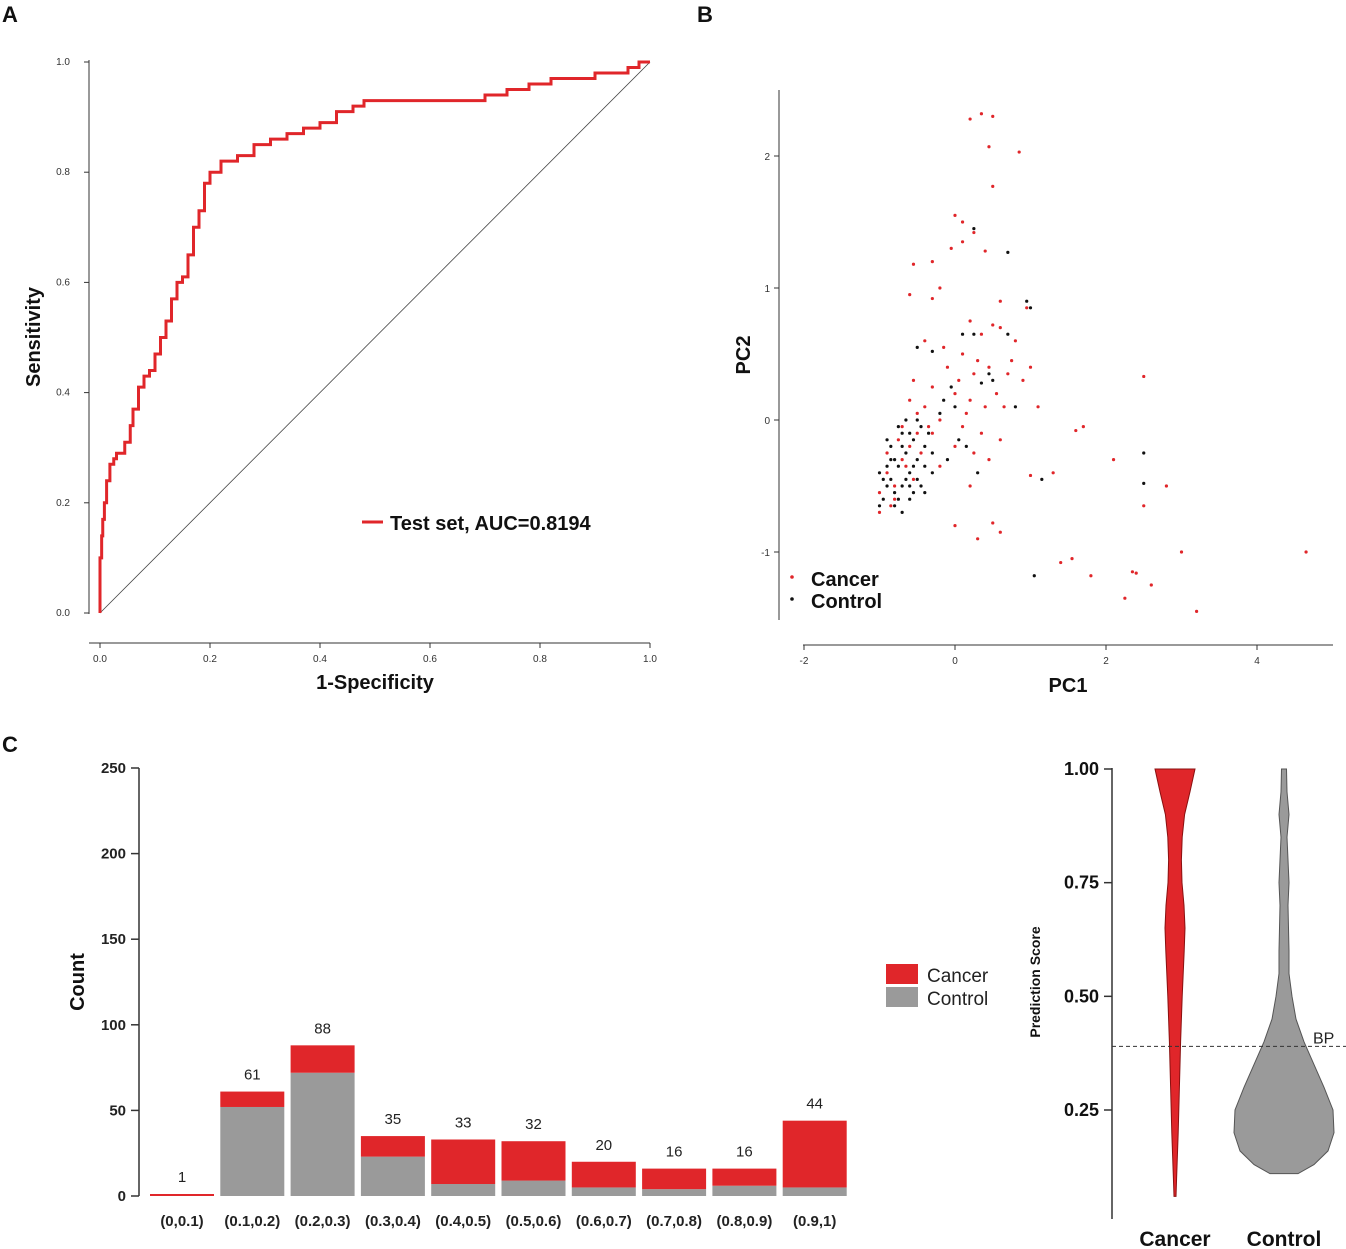 This screenshot has height=1249, width=1346. What do you see at coordinates (63, 393) in the screenshot?
I see `roc-y-tick-label: 0.4` at bounding box center [63, 393].